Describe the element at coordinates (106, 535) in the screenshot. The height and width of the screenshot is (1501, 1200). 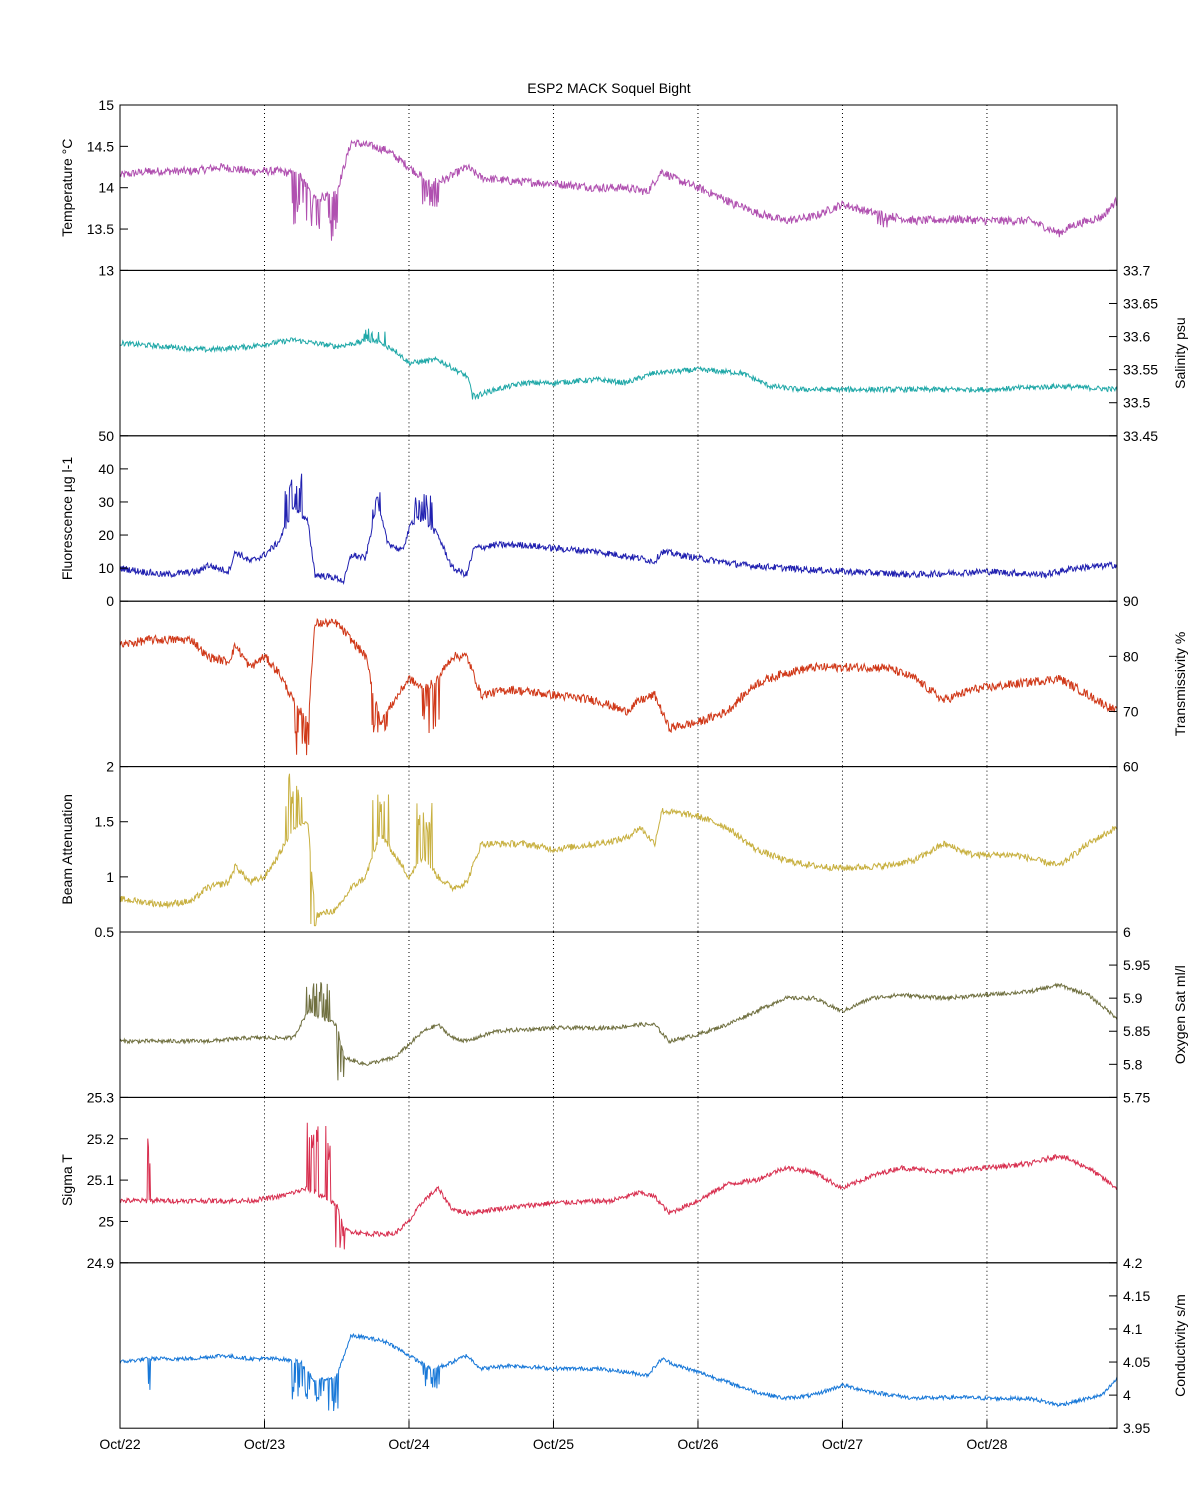
I see `y-tick-label: 20` at that location.